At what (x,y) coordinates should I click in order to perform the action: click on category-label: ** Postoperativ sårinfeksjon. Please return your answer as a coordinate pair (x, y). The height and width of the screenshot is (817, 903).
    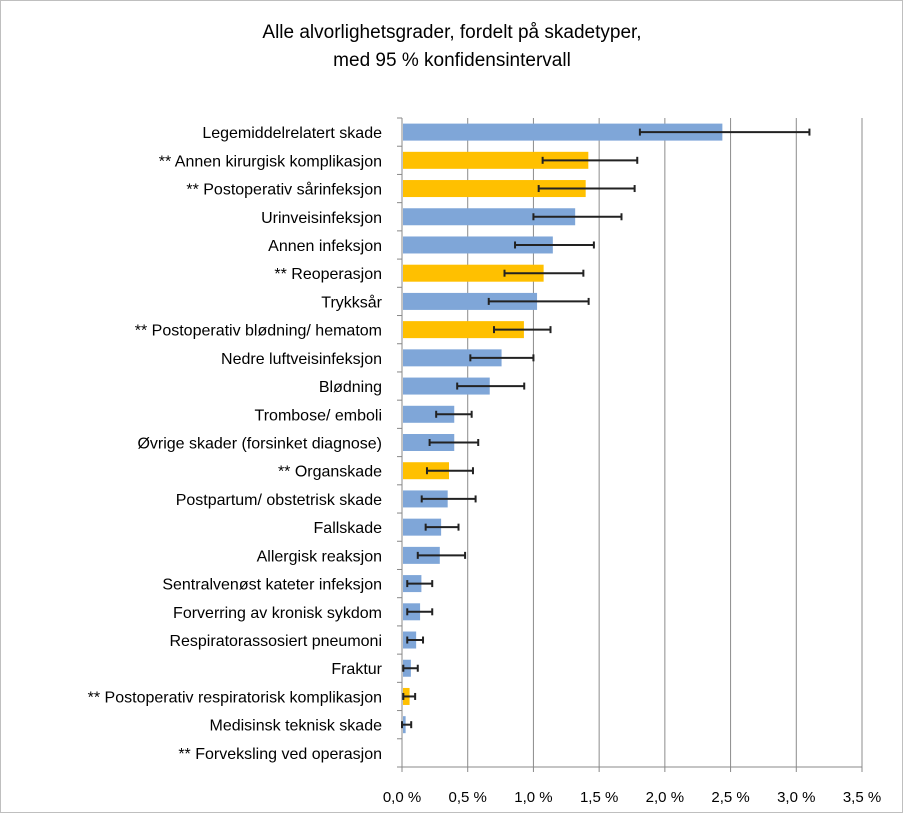
    Looking at the image, I should click on (284, 190).